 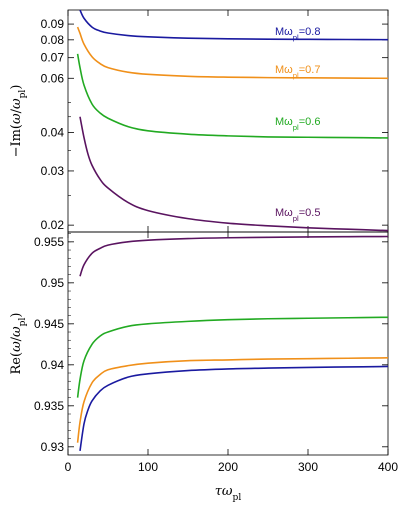 I want to click on y-tick-label: 0.94, so click(x=53, y=365).